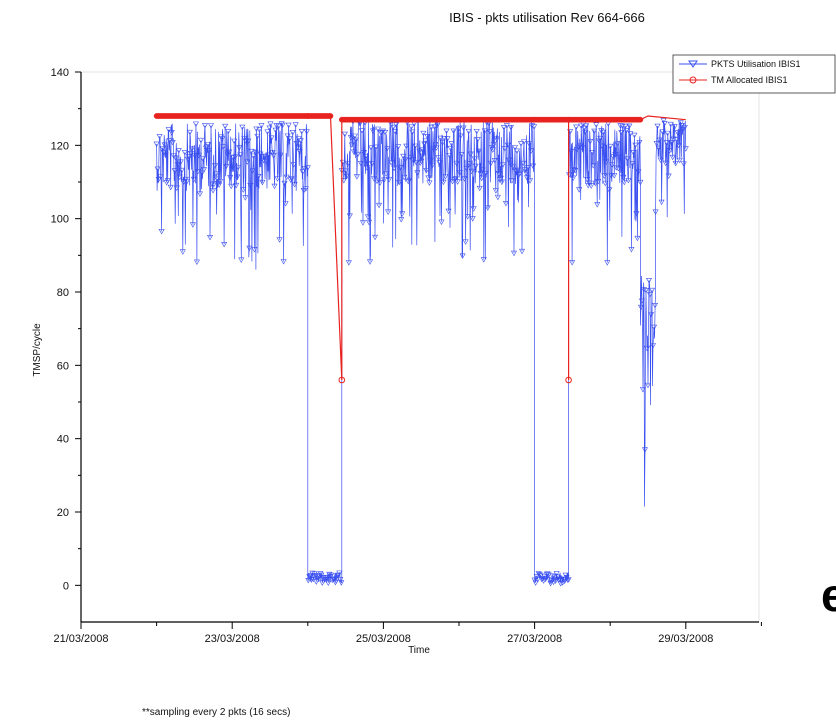 The image size is (836, 720). Describe the element at coordinates (60, 73) in the screenshot. I see `y-tick-label: 140` at that location.